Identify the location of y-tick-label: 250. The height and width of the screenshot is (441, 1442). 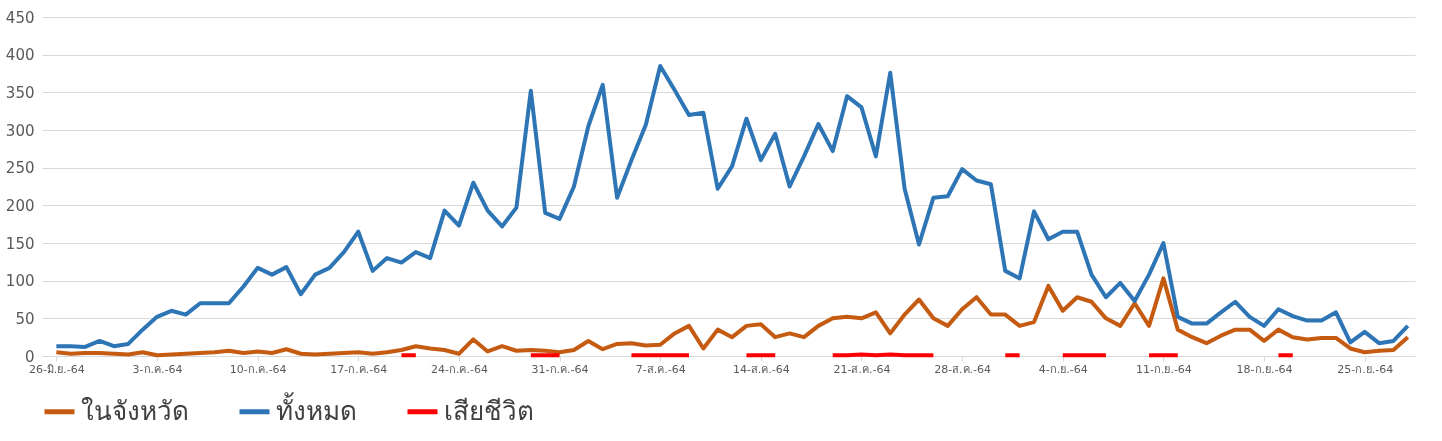
(20, 168).